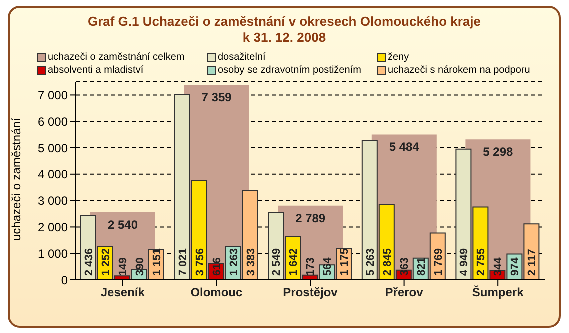 The image size is (569, 333). What do you see at coordinates (116, 57) in the screenshot?
I see `legend-label: uchazeči o zaměstnání celkem` at bounding box center [116, 57].